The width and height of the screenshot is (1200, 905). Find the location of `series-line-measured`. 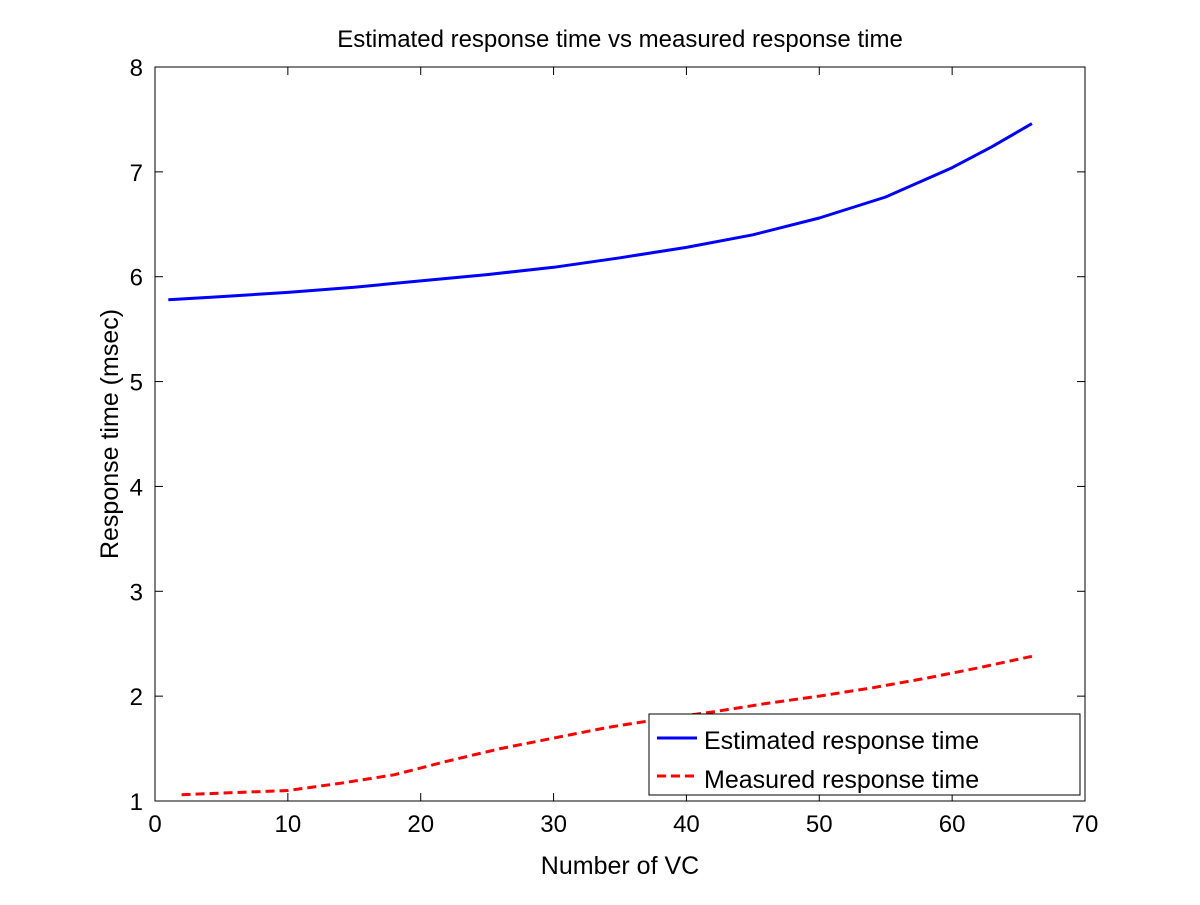

series-line-measured is located at coordinates (607, 725).